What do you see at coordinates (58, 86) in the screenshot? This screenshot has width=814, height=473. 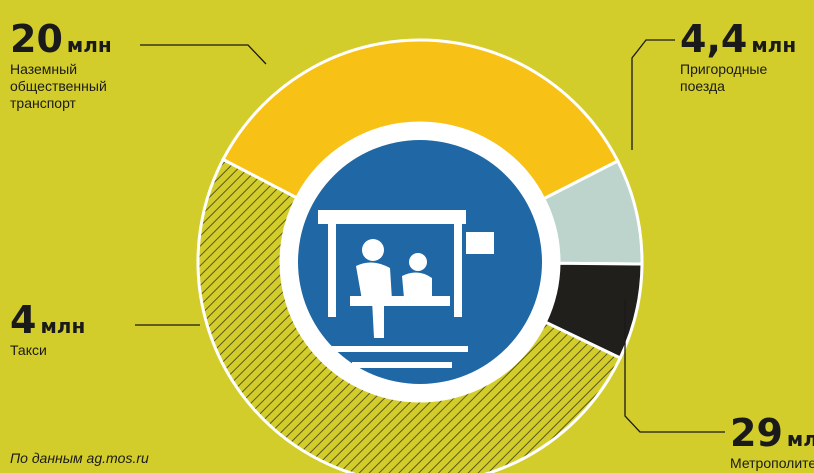 I see `category-label: общественный` at bounding box center [58, 86].